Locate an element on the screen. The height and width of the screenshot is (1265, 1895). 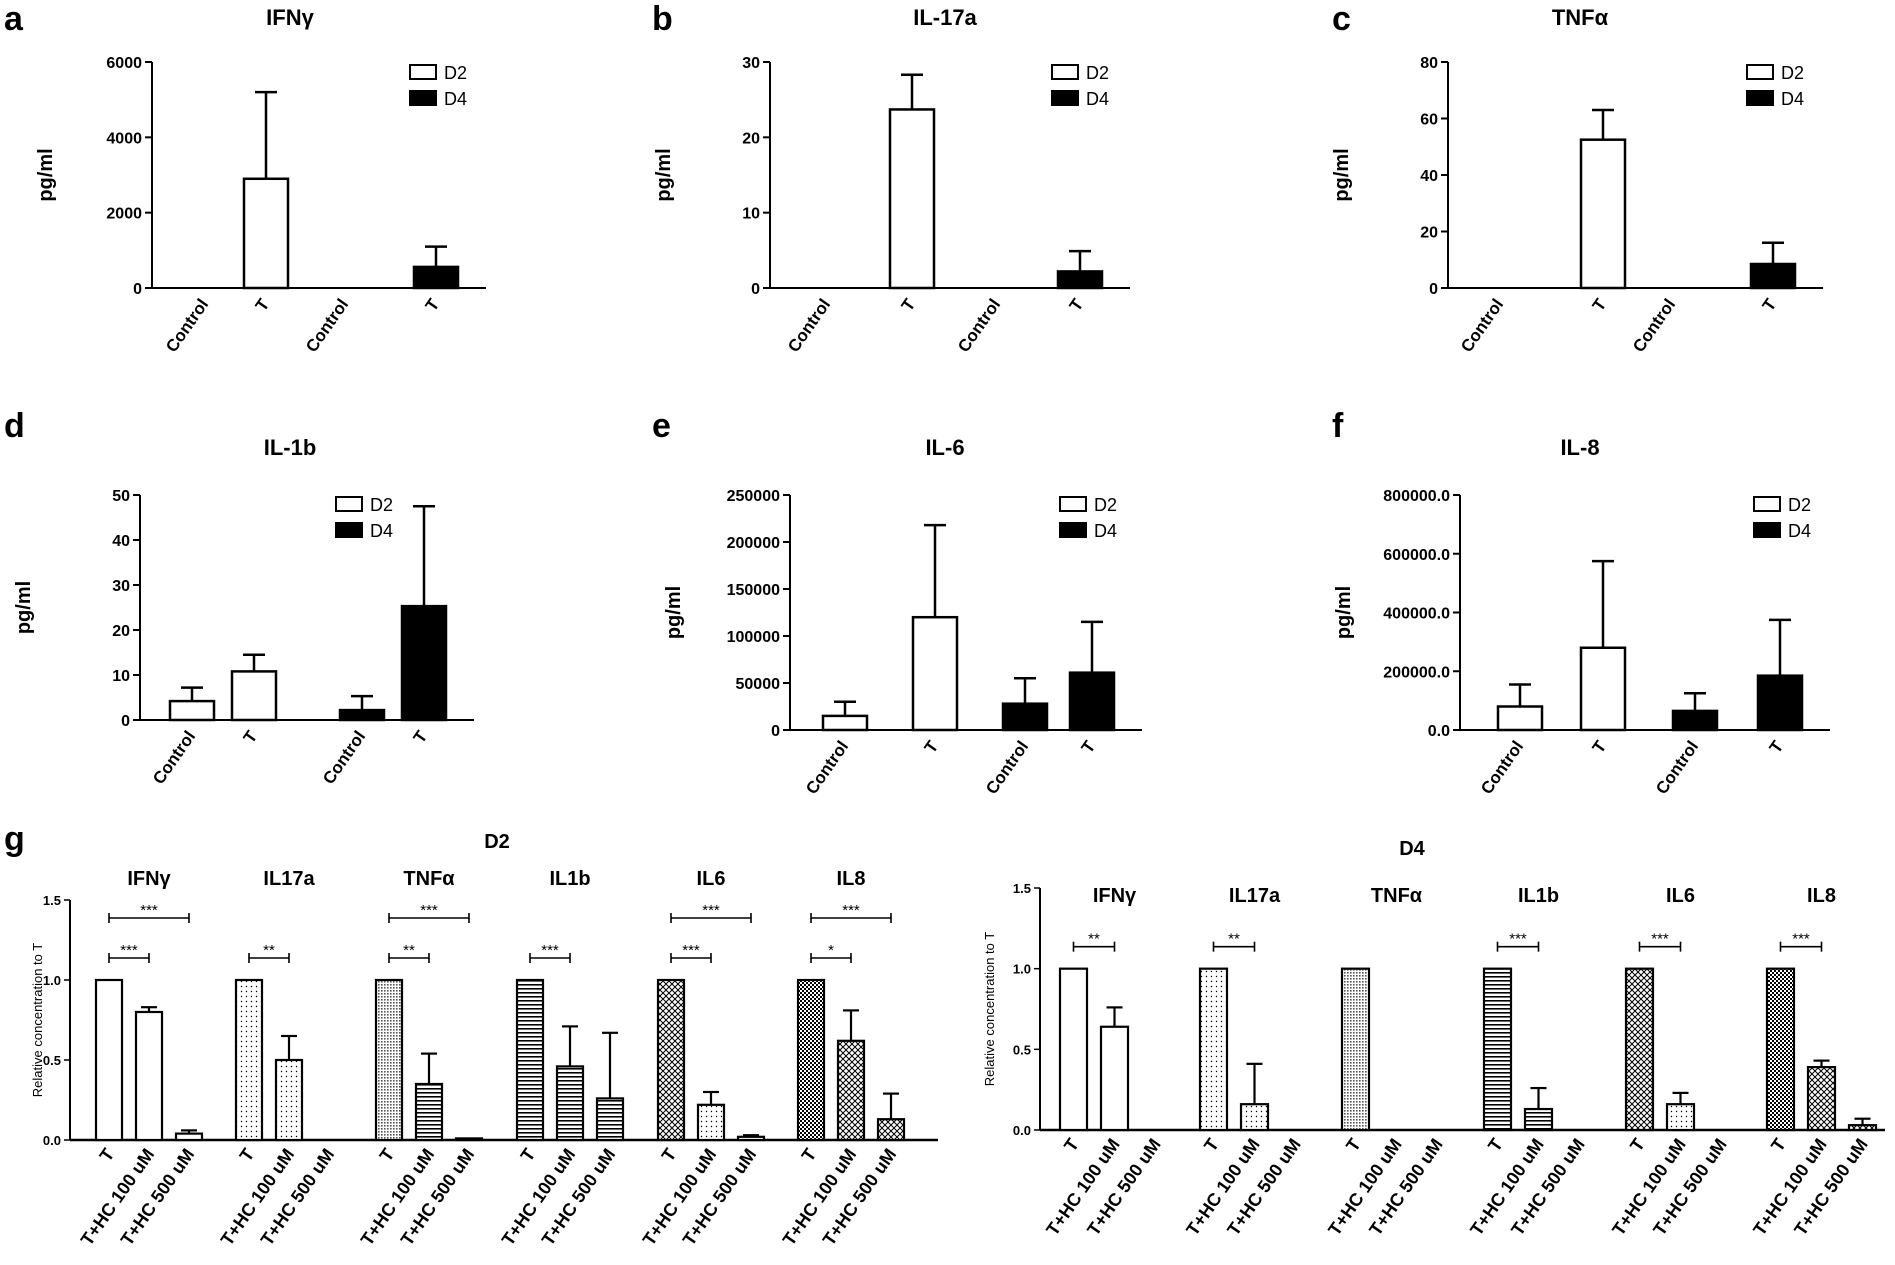
x-tick-label-c-1: T is located at coordinates (1600, 305).